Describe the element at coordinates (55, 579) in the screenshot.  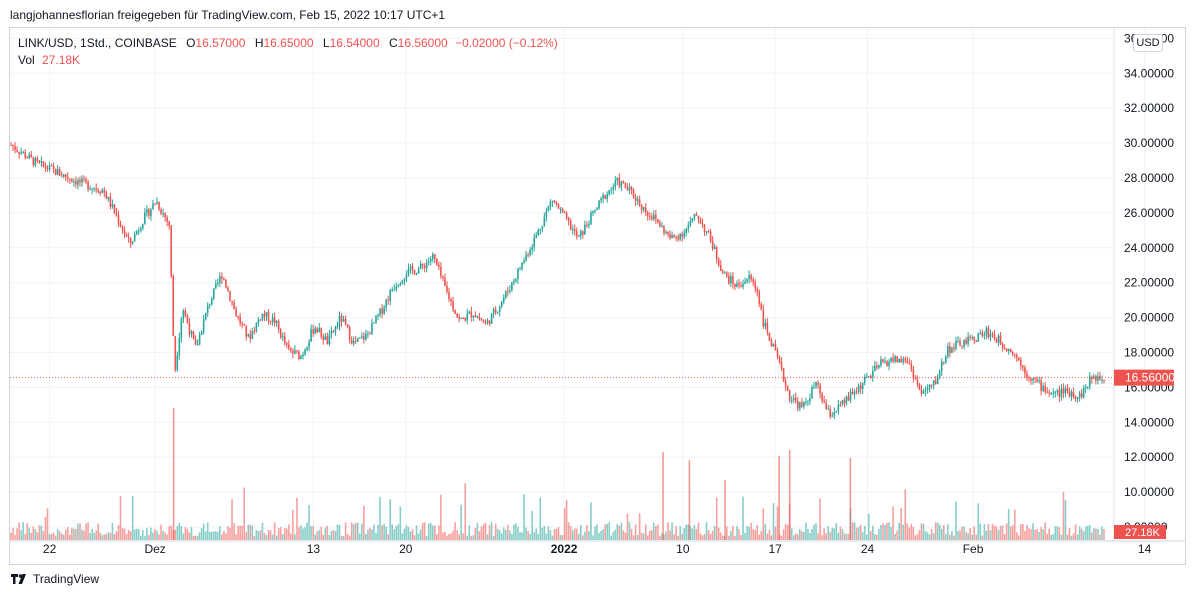
I see `tradingview-brand: TradingView` at that location.